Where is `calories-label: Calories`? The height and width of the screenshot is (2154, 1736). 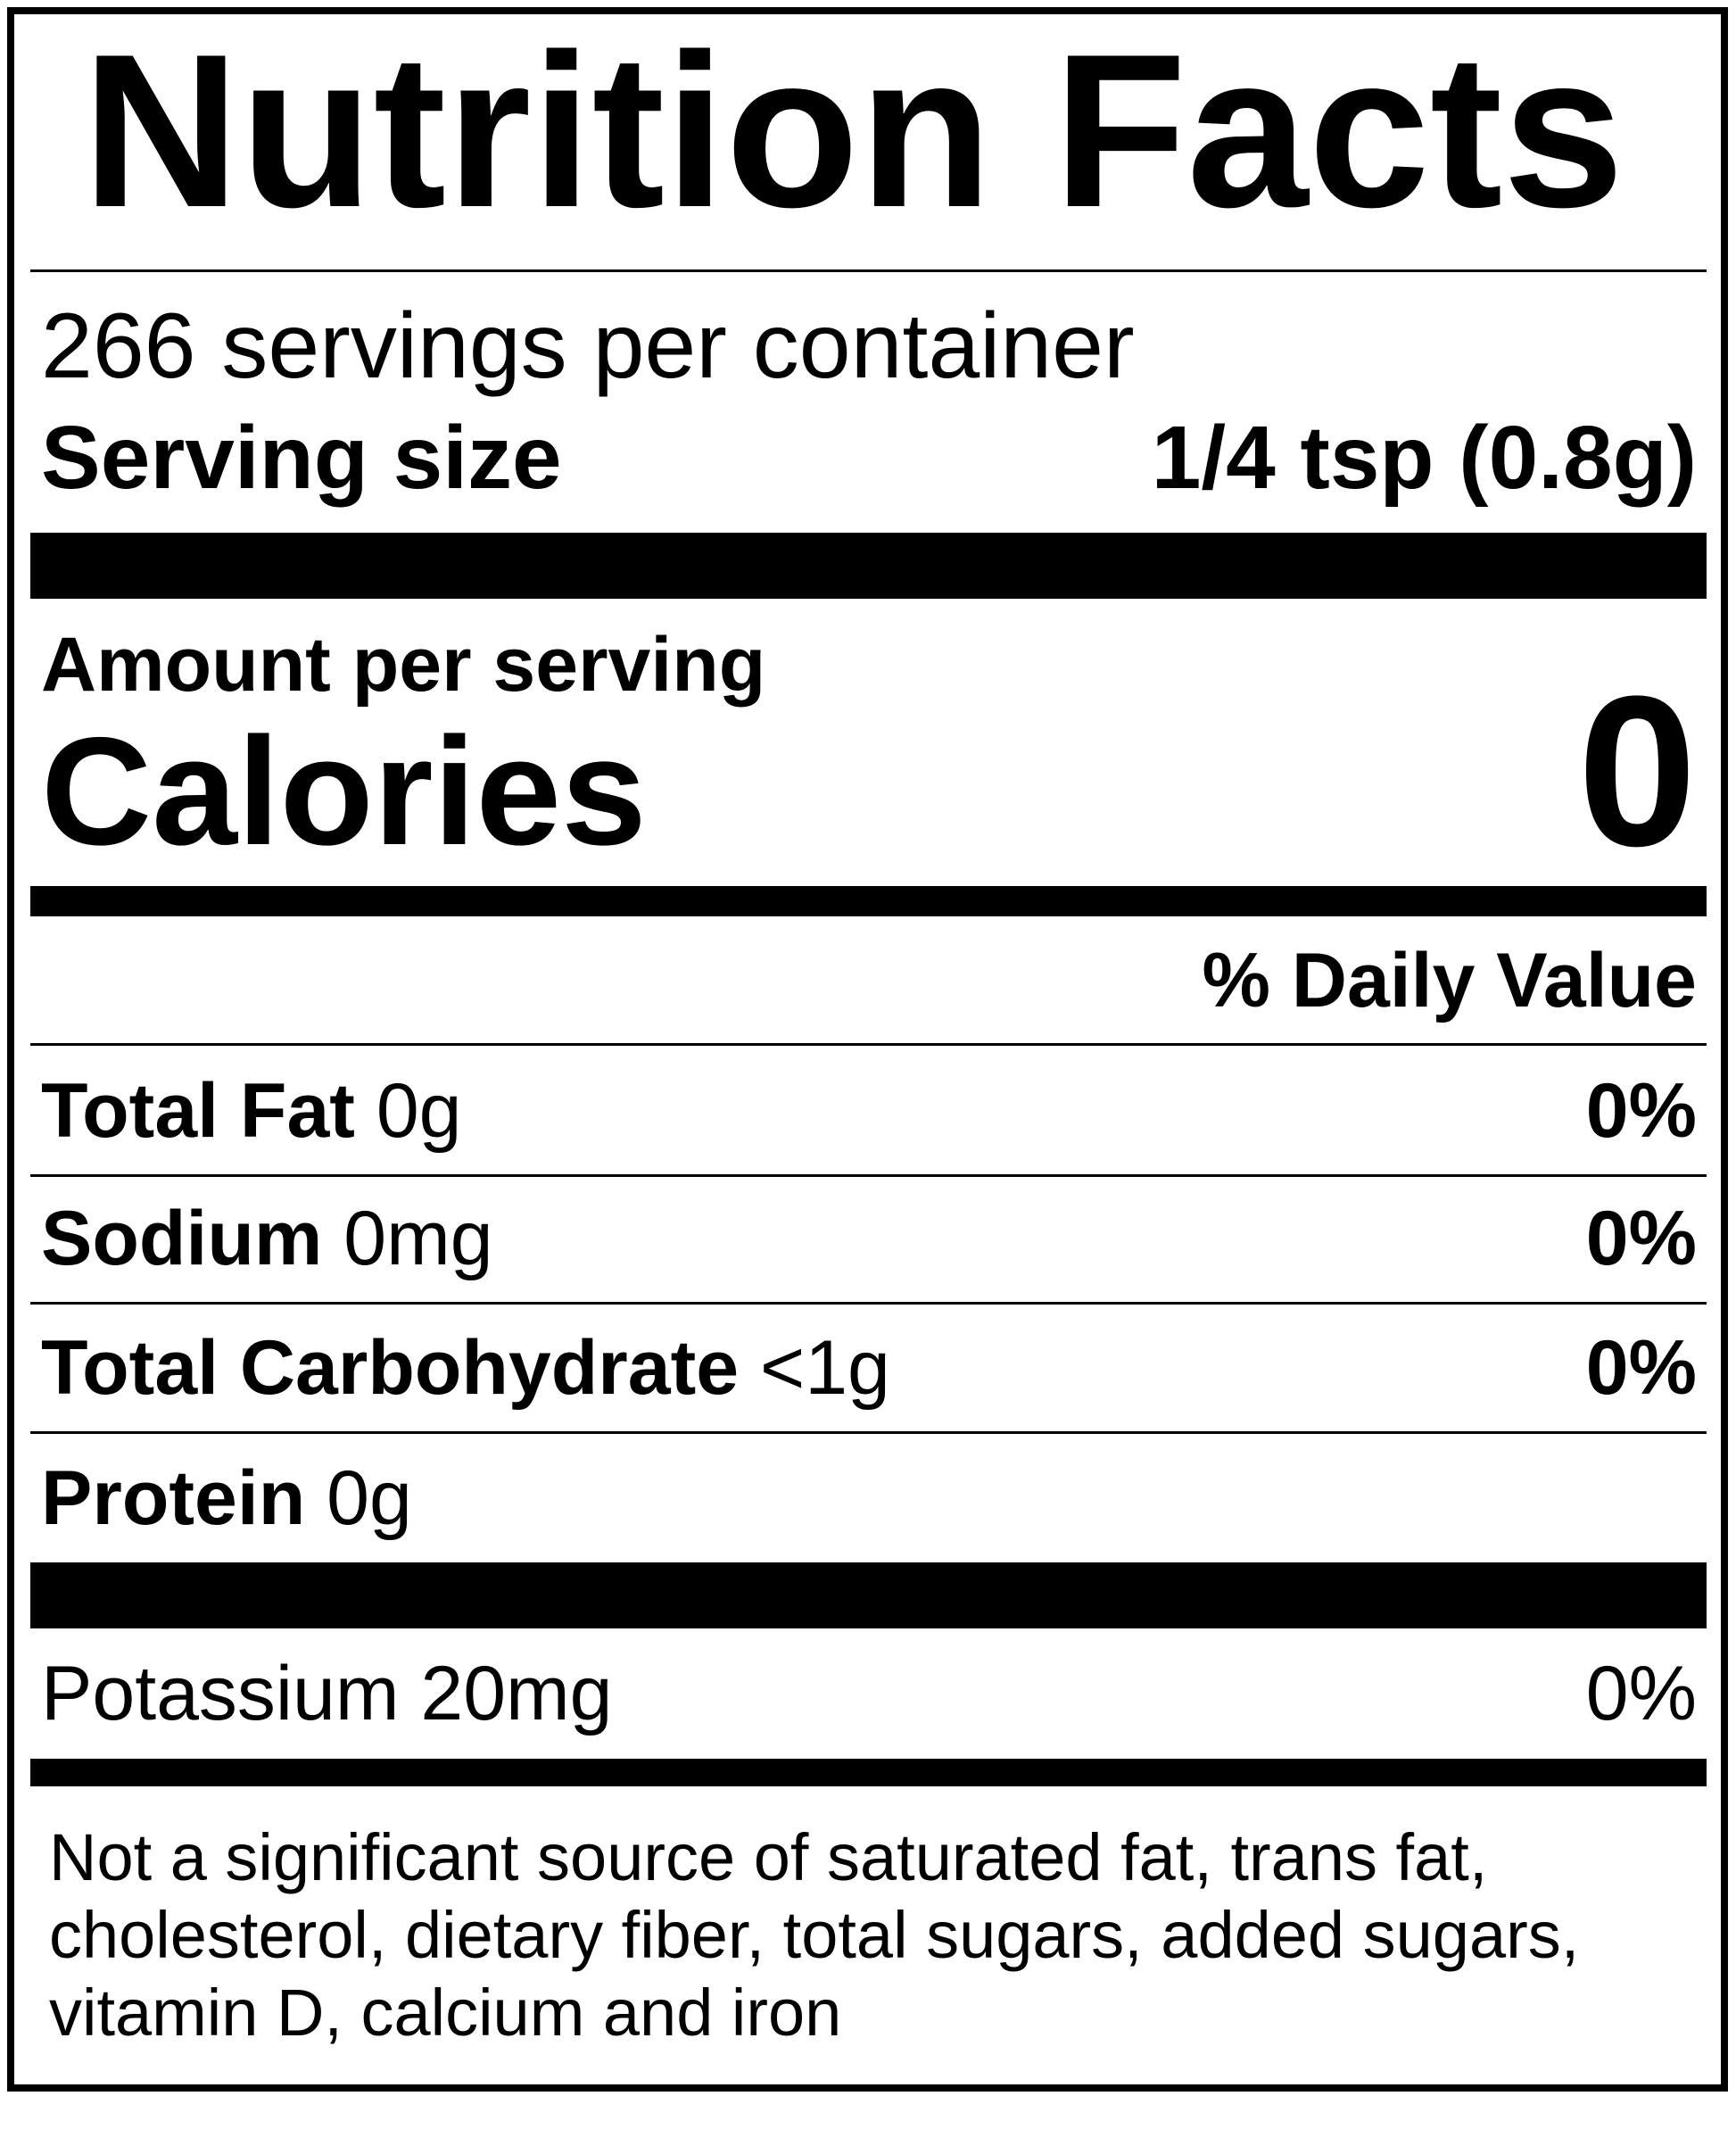
calories-label: Calories is located at coordinates (344, 792).